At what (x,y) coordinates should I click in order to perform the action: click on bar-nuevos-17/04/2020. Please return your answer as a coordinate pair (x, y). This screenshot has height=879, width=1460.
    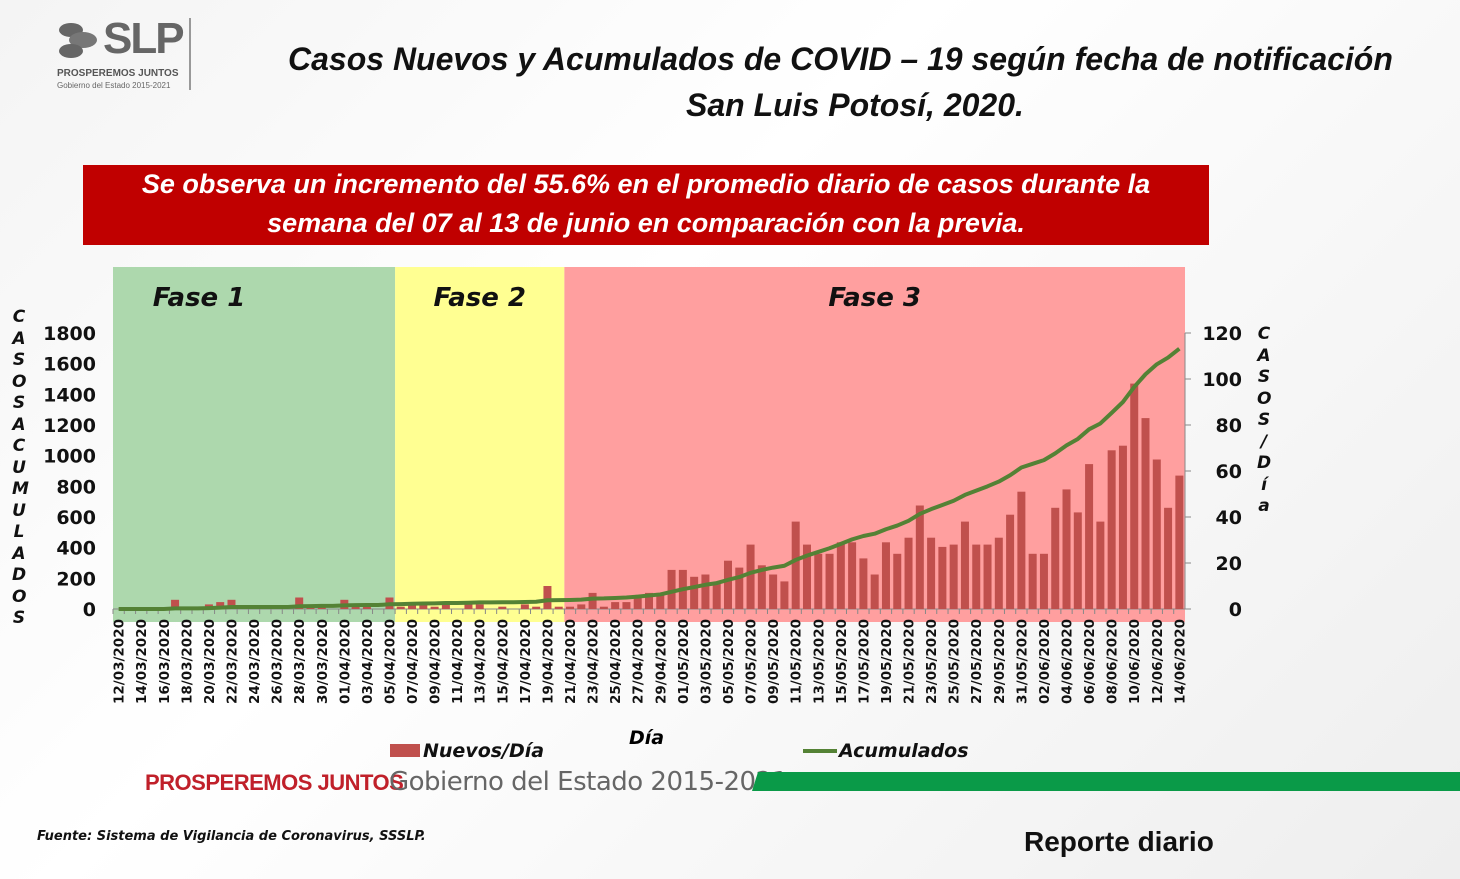
    Looking at the image, I should click on (524, 606).